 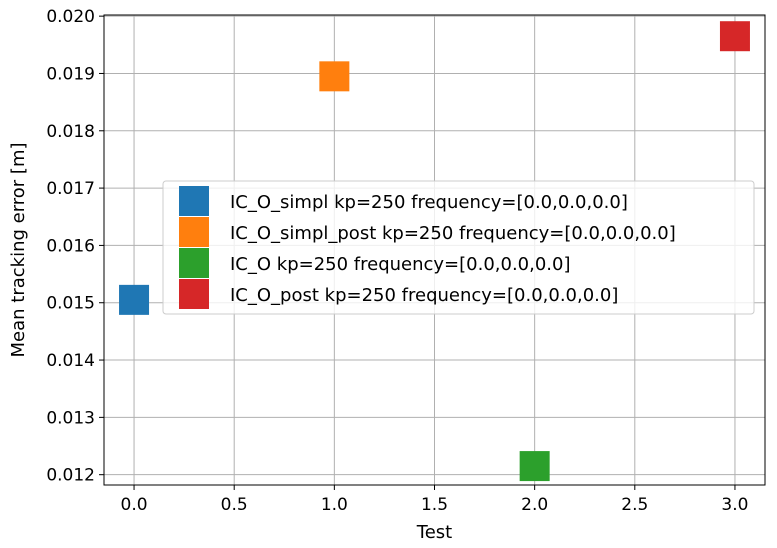 What do you see at coordinates (70, 304) in the screenshot?
I see `y-tick-label: 0.015` at bounding box center [70, 304].